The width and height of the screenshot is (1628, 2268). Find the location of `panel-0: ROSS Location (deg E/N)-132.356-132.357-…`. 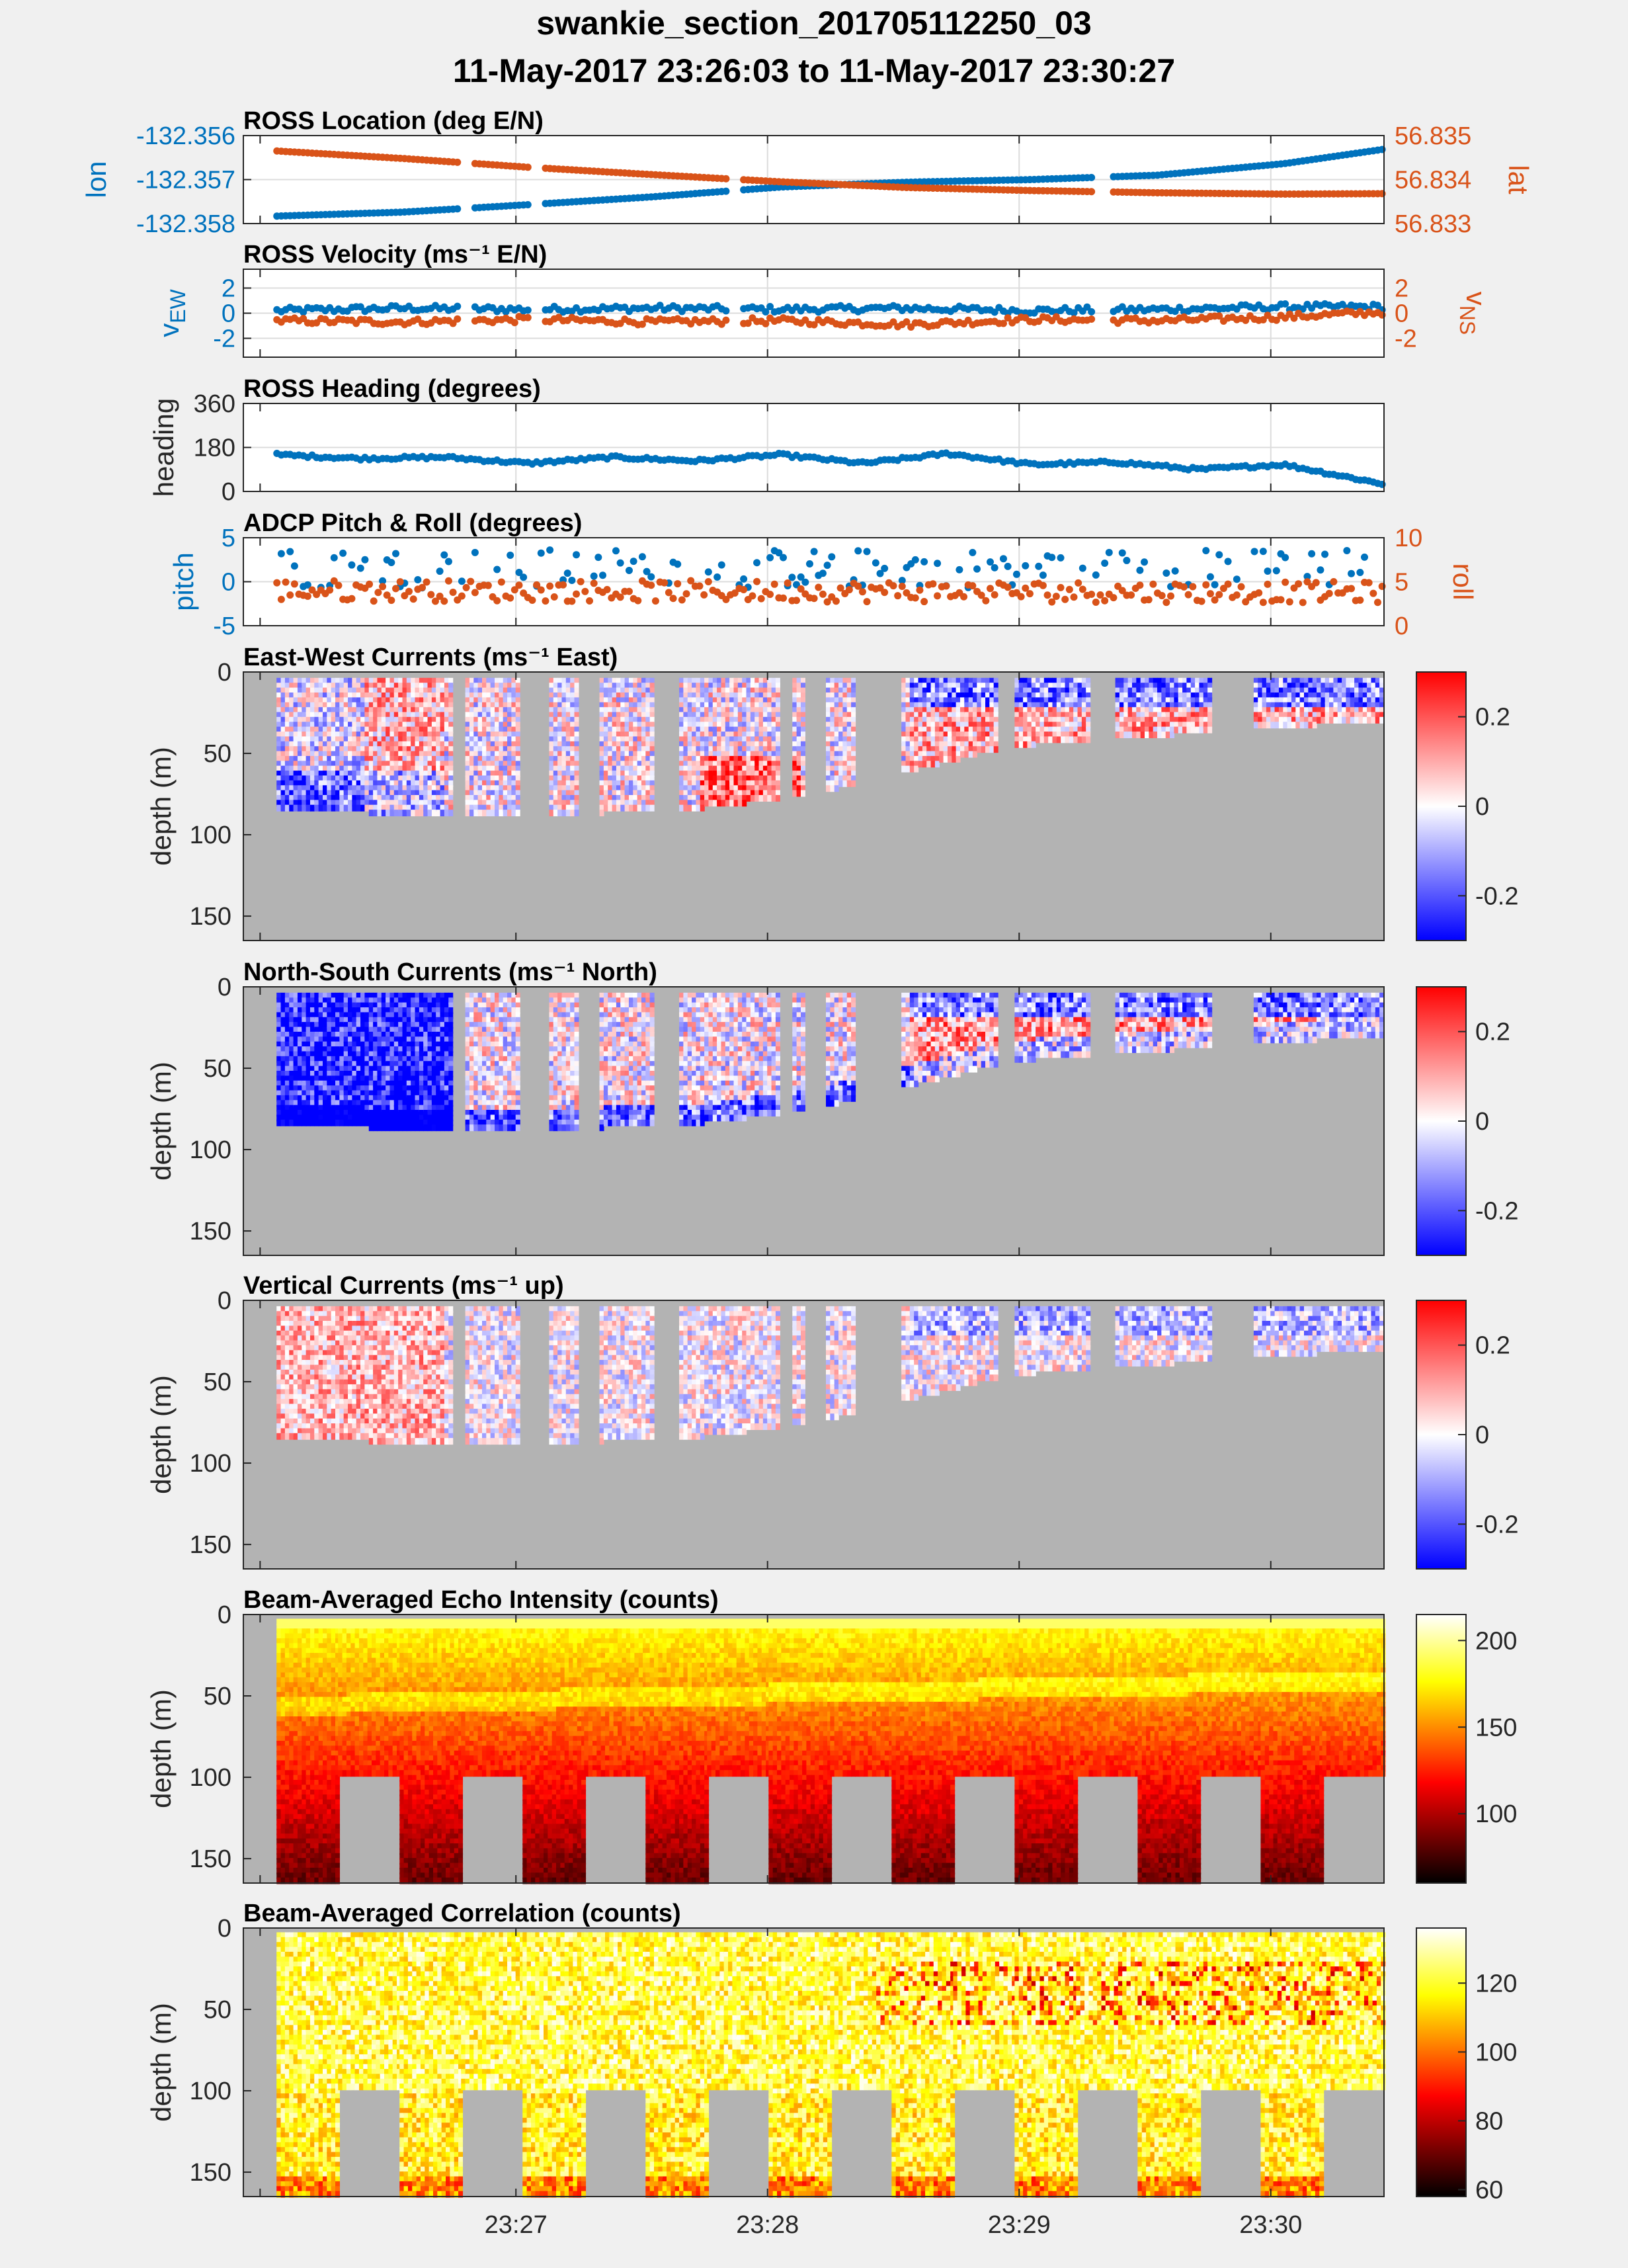

panel-0: ROSS Location (deg E/N)-132.356-132.357-… is located at coordinates (807, 173).